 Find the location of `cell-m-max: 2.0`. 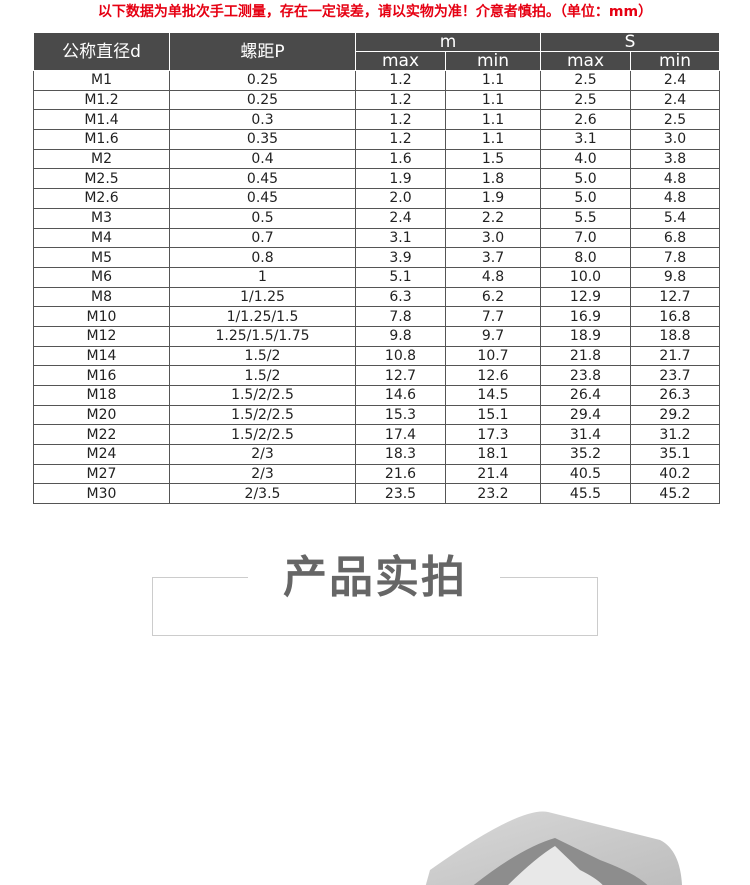

cell-m-max: 2.0 is located at coordinates (400, 198).